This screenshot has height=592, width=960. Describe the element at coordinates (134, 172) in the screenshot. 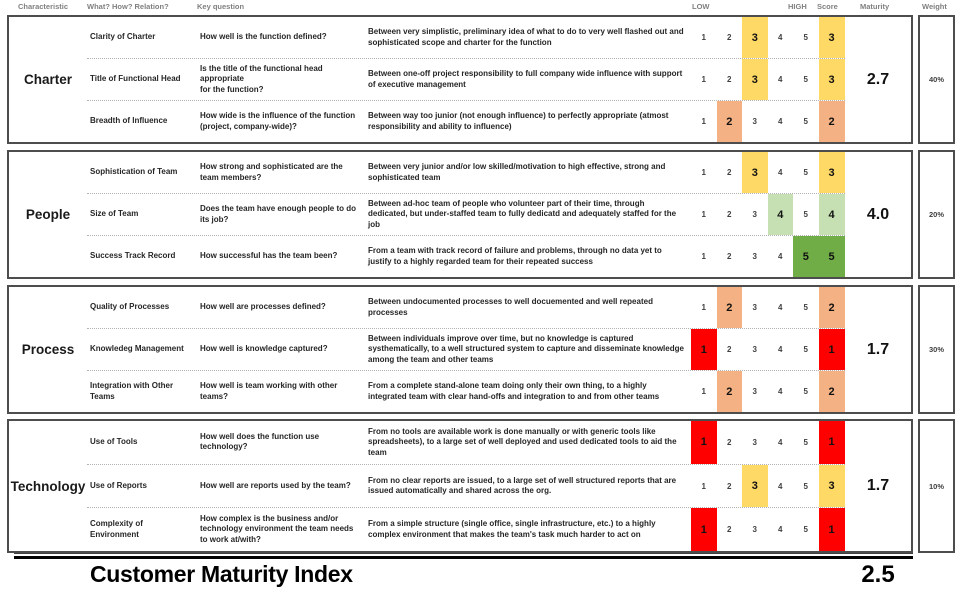

I see `characteristic-cell: Sophistication of Team` at that location.